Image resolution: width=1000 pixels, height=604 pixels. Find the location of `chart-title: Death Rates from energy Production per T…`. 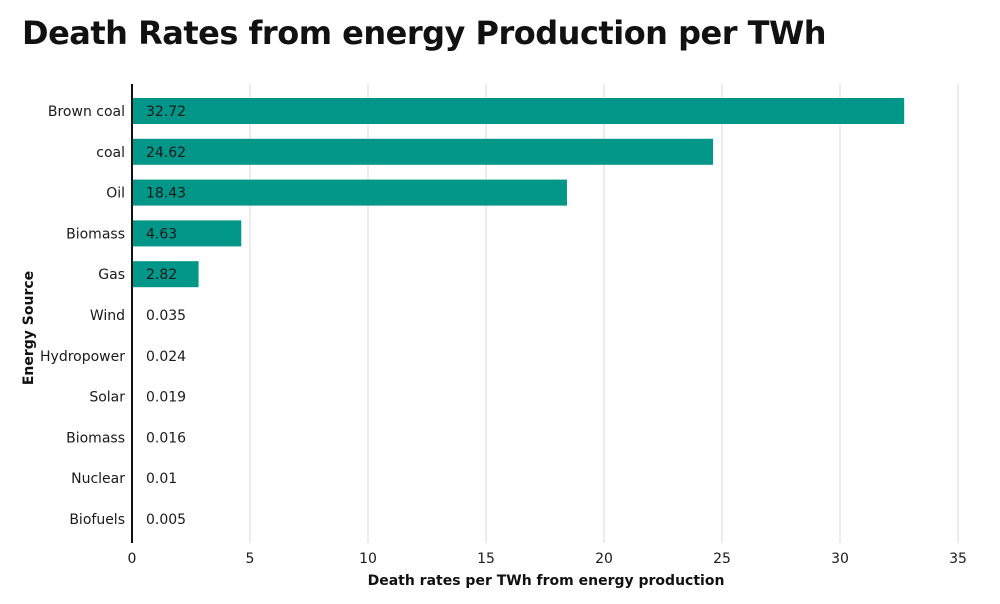

chart-title: Death Rates from energy Production per T… is located at coordinates (424, 33).